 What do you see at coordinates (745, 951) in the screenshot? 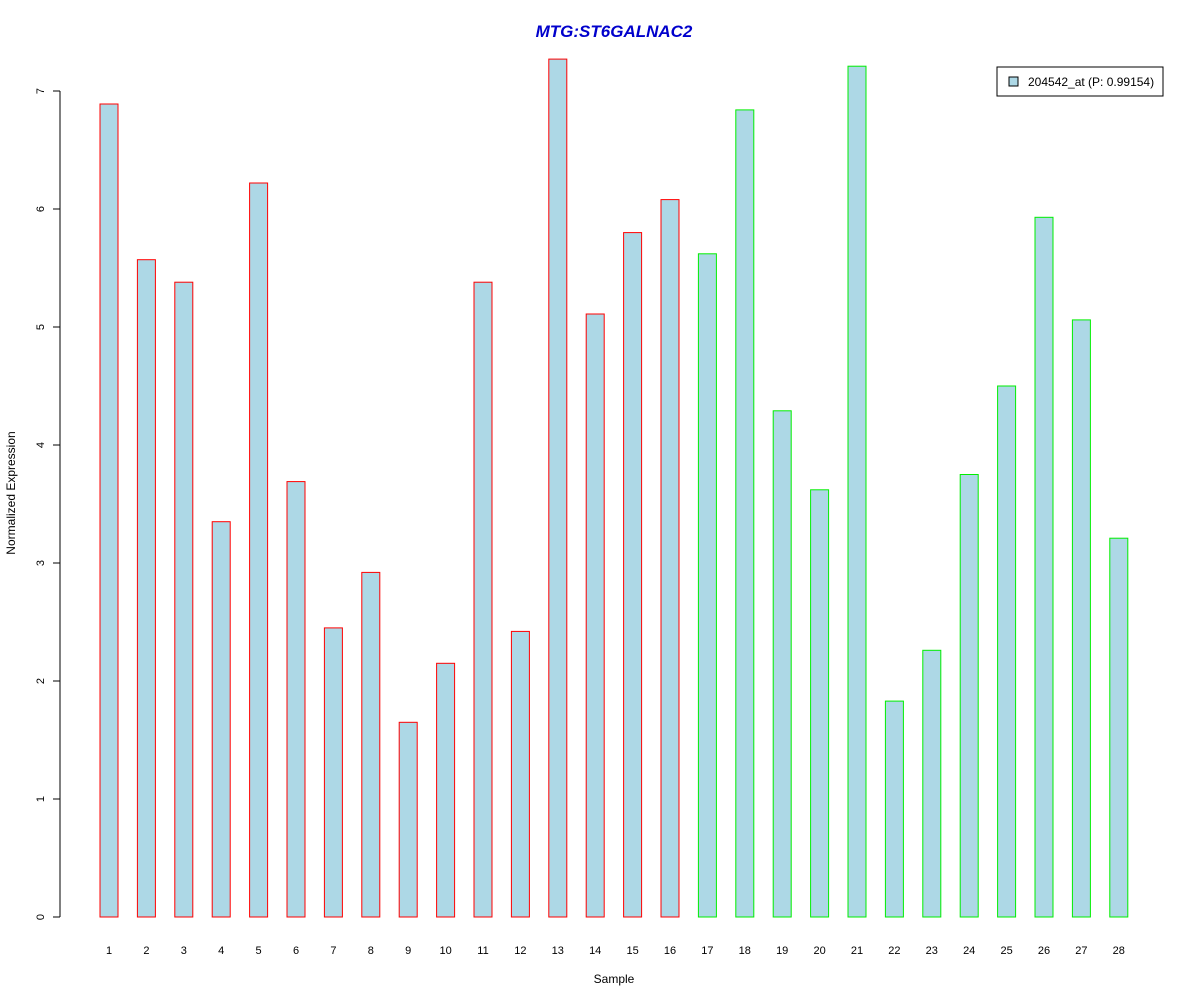
I see `x-tick-label: 18` at bounding box center [745, 951].